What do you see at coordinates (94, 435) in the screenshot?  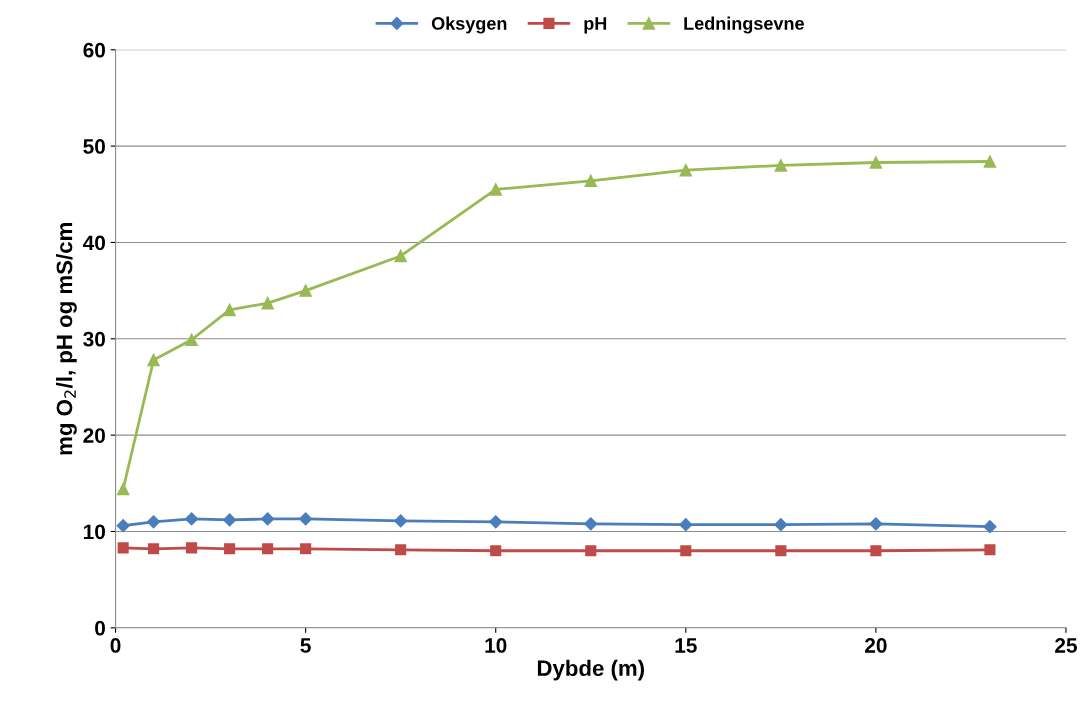 I see `y-tick-label: 20` at bounding box center [94, 435].